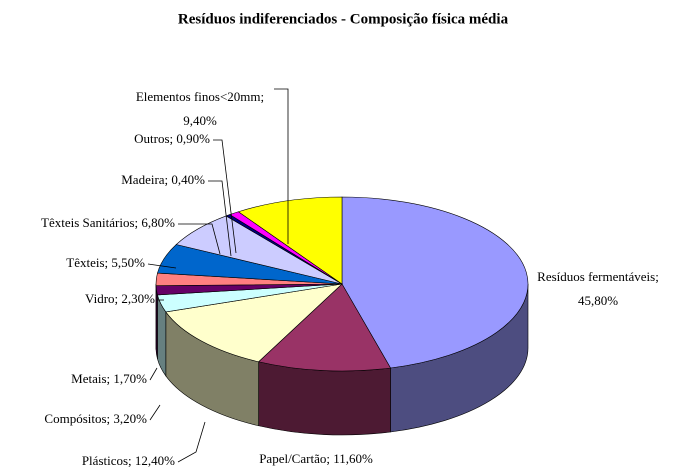  What do you see at coordinates (95, 418) in the screenshot?
I see `data-label: Compósitos; 3,20%` at bounding box center [95, 418].